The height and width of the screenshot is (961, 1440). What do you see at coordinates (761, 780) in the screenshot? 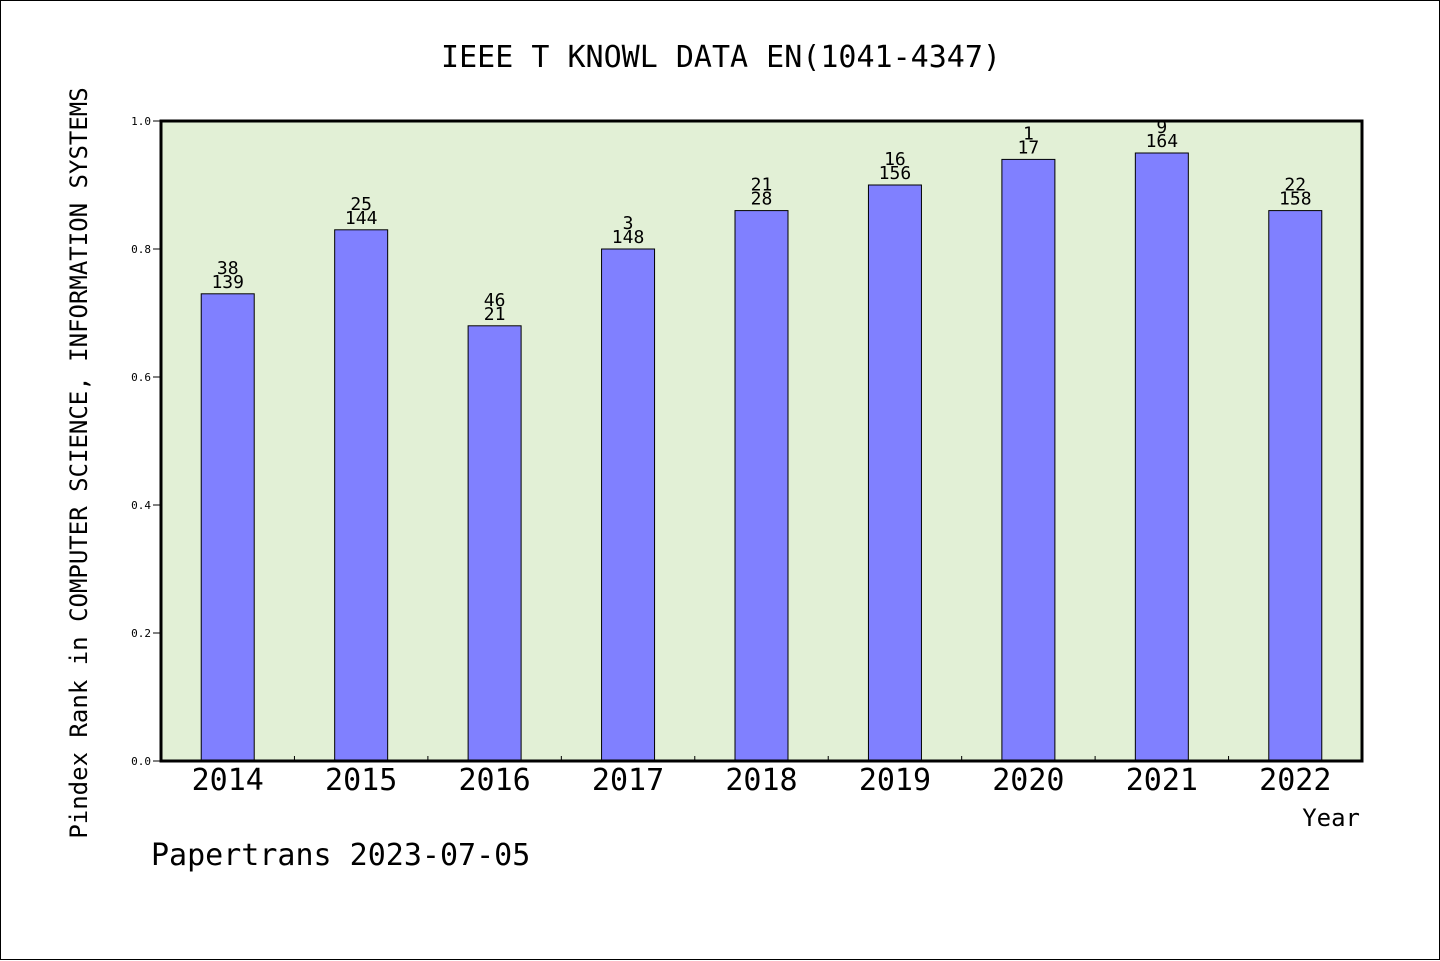
I see `x-tick-label-2018: 2018` at bounding box center [761, 780].